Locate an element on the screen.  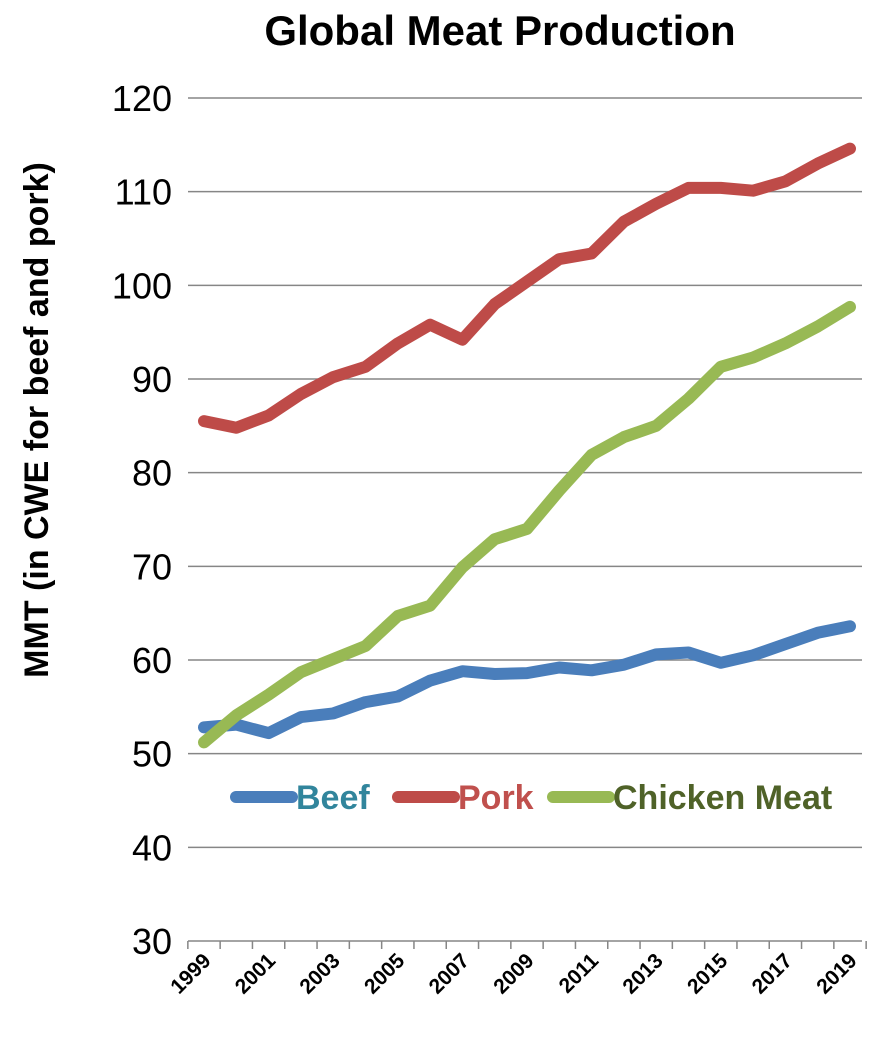
legend-label: Beef is located at coordinates (333, 798).